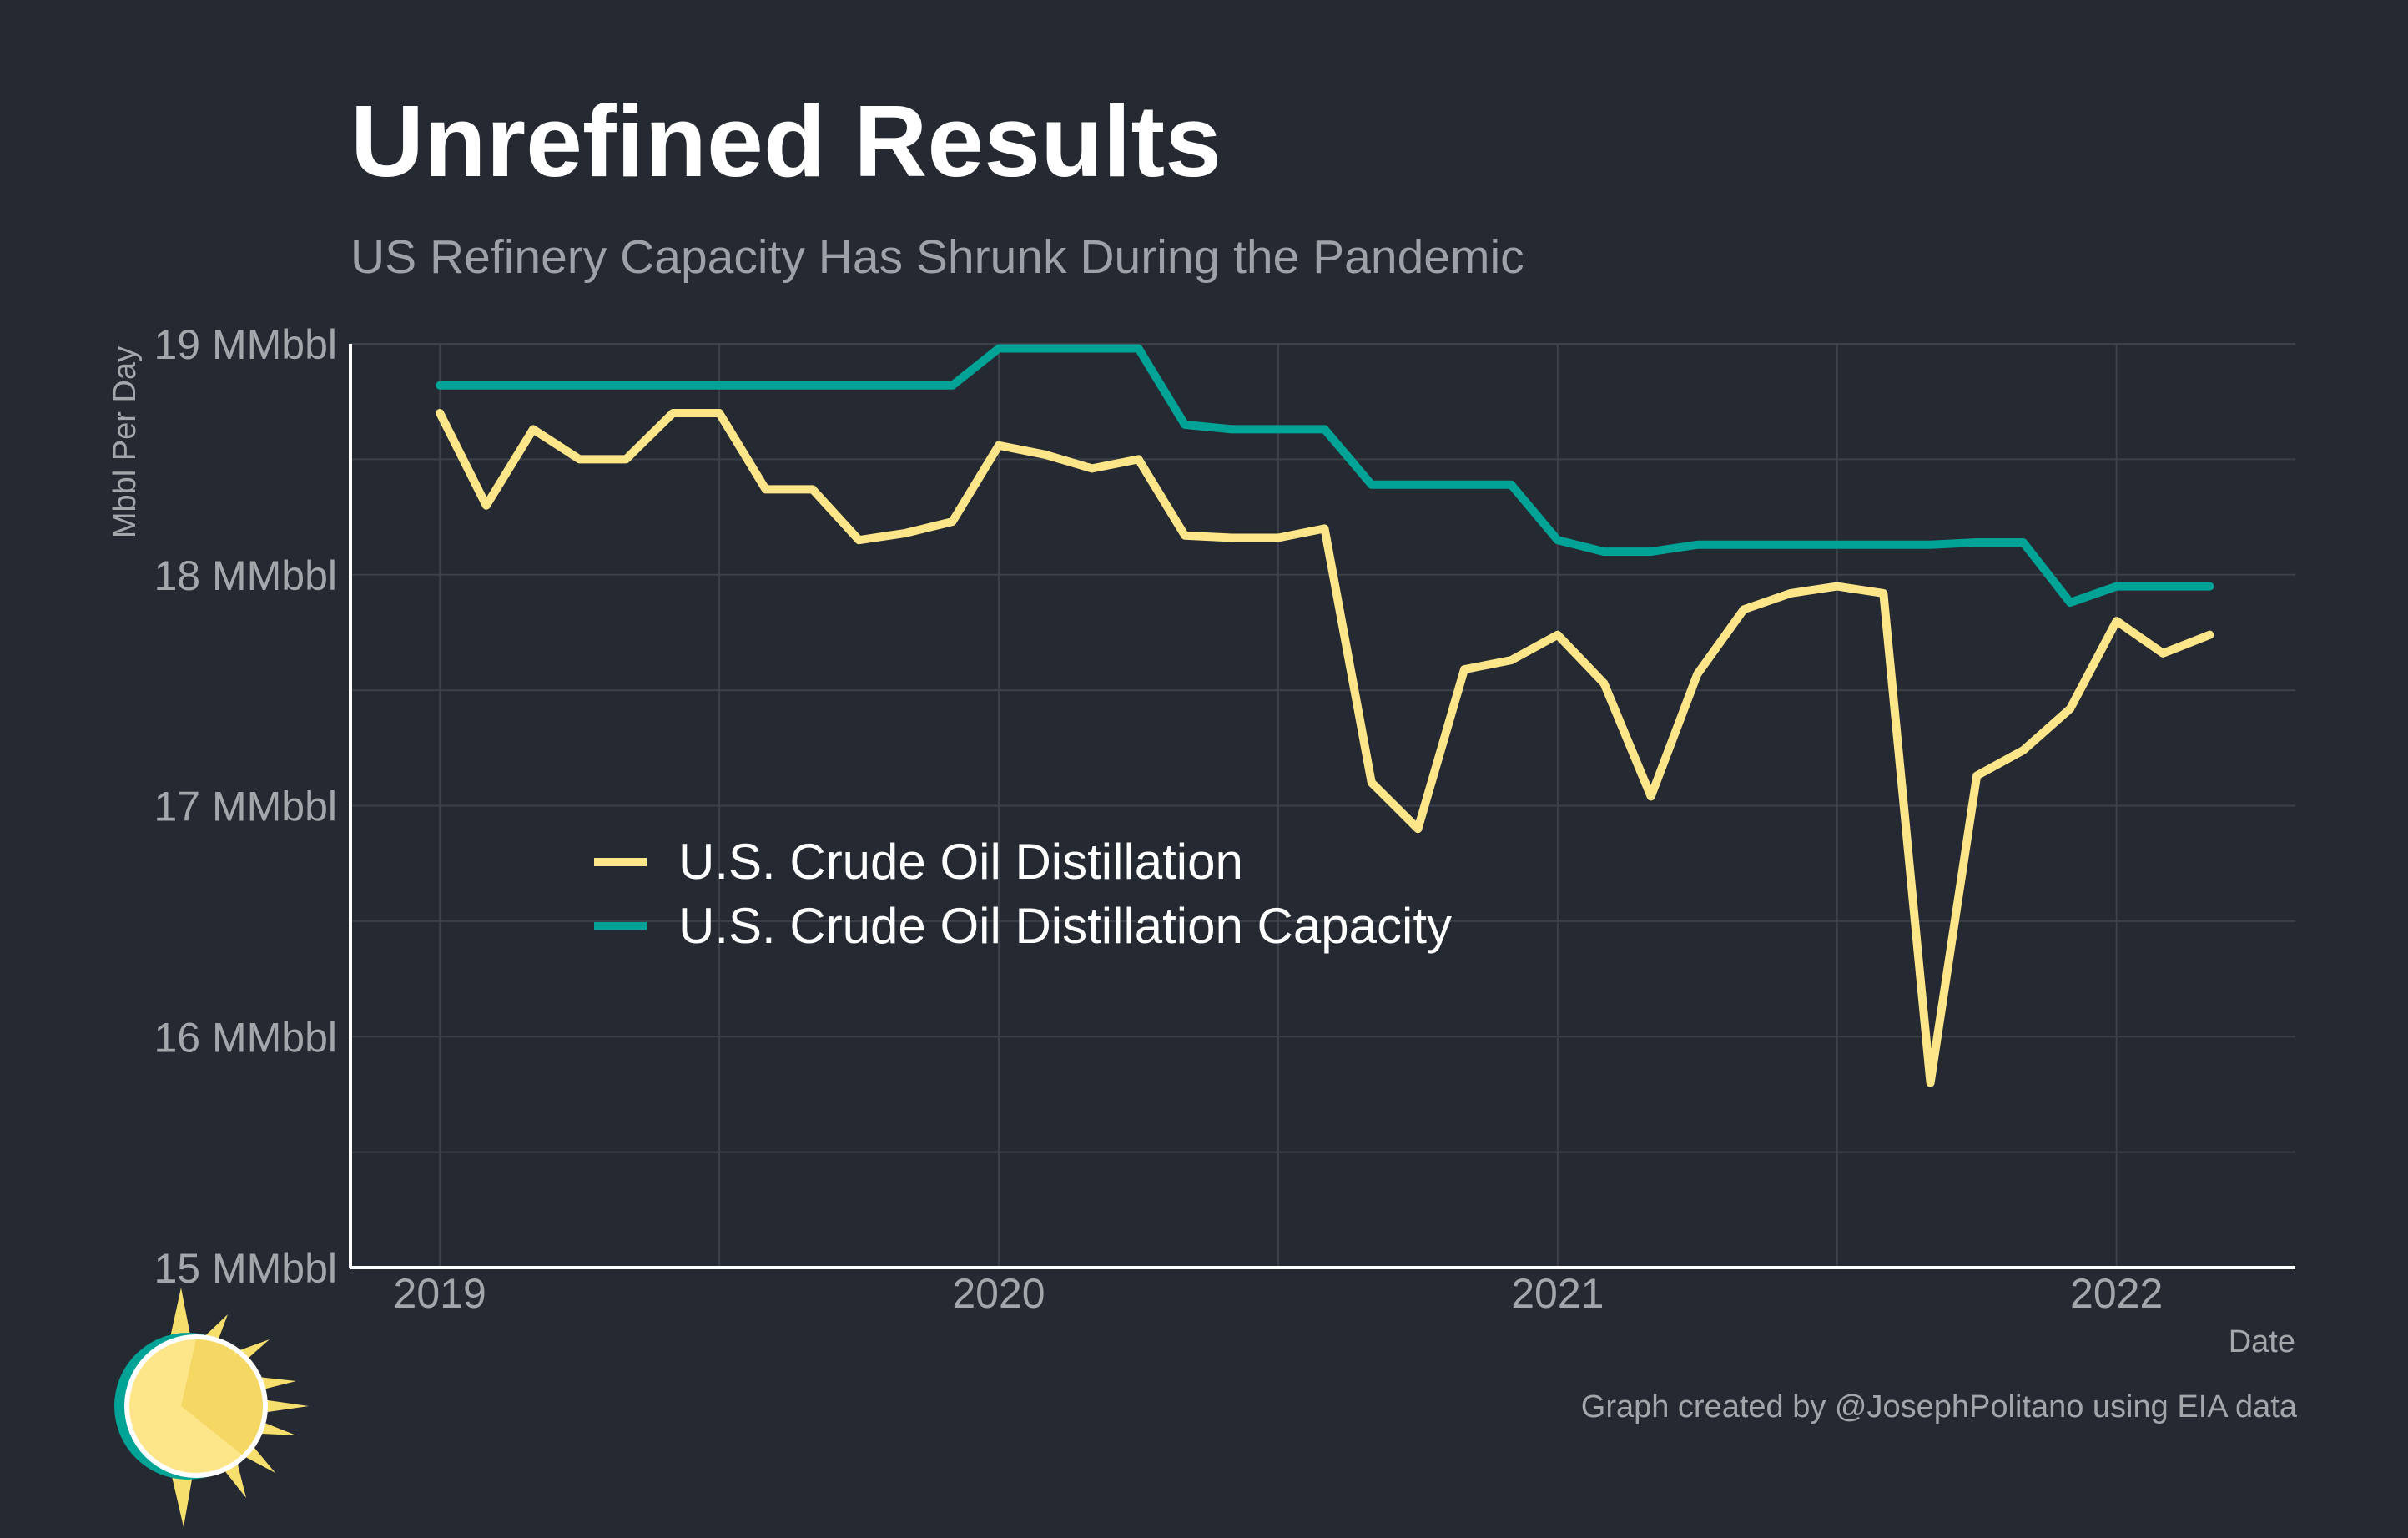  Describe the element at coordinates (960, 862) in the screenshot. I see `legend-label-distillation: U.S. Crude Oil Distillation` at that location.